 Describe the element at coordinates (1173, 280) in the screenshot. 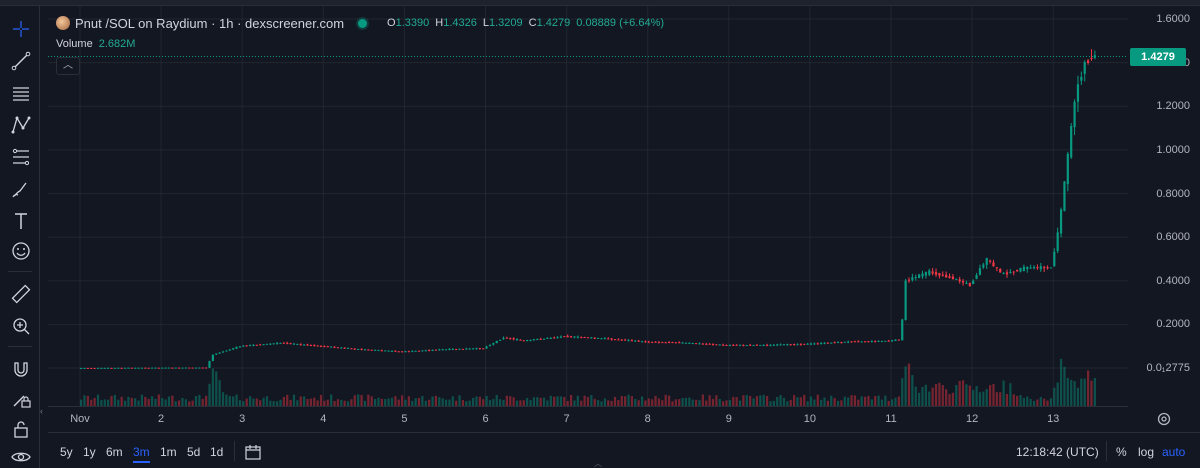

I see `price-tick-label: 0.4000` at that location.